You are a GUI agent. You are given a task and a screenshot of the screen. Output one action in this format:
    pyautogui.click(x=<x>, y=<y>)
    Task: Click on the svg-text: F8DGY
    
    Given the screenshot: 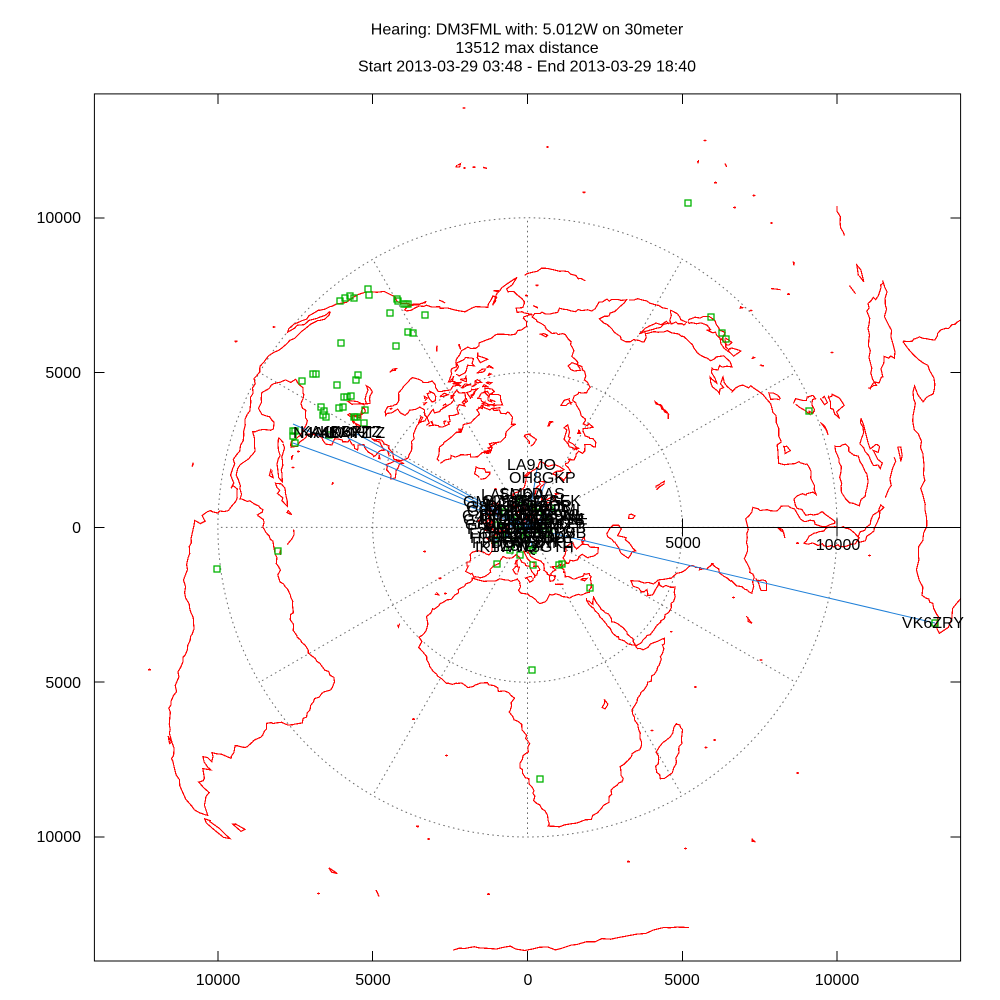 What is the action you would take?
    pyautogui.click(x=499, y=543)
    